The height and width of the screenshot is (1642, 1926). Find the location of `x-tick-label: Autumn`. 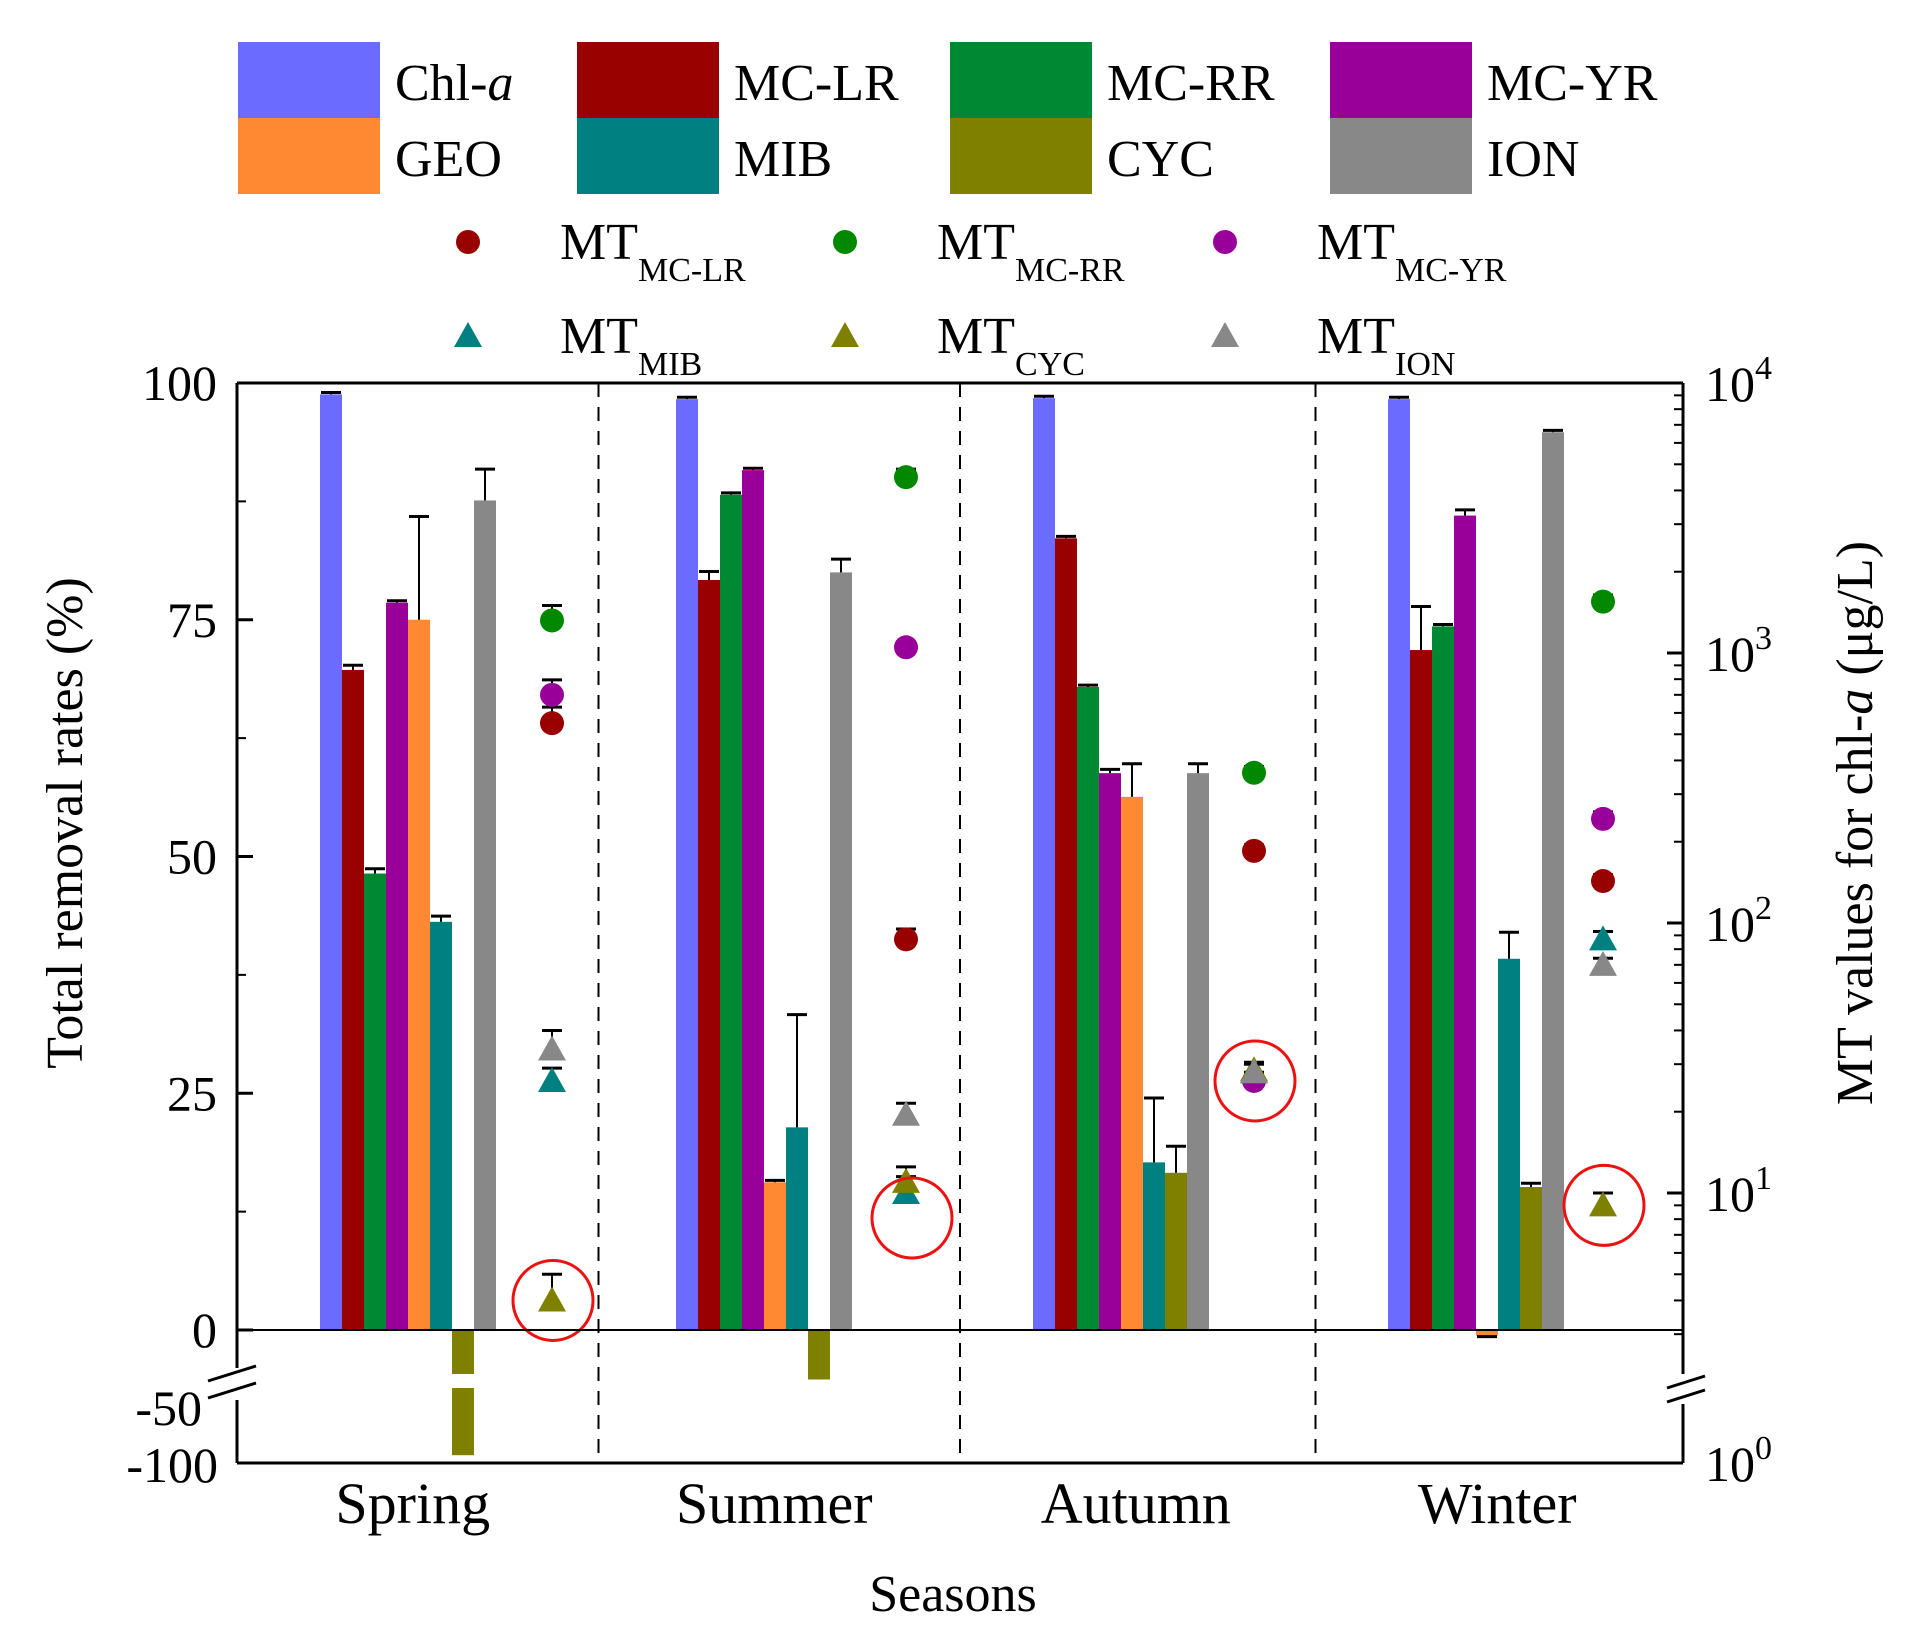

x-tick-label: Autumn is located at coordinates (1136, 1503).